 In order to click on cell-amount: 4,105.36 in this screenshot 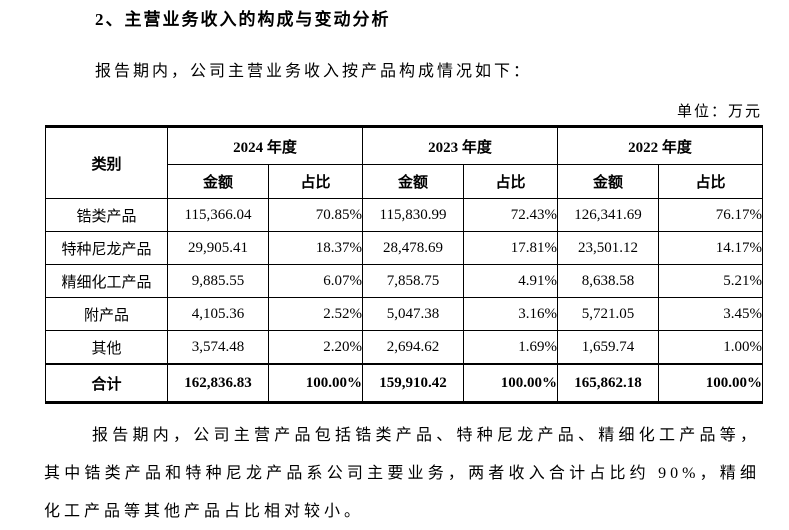, I will do `click(218, 314)`.